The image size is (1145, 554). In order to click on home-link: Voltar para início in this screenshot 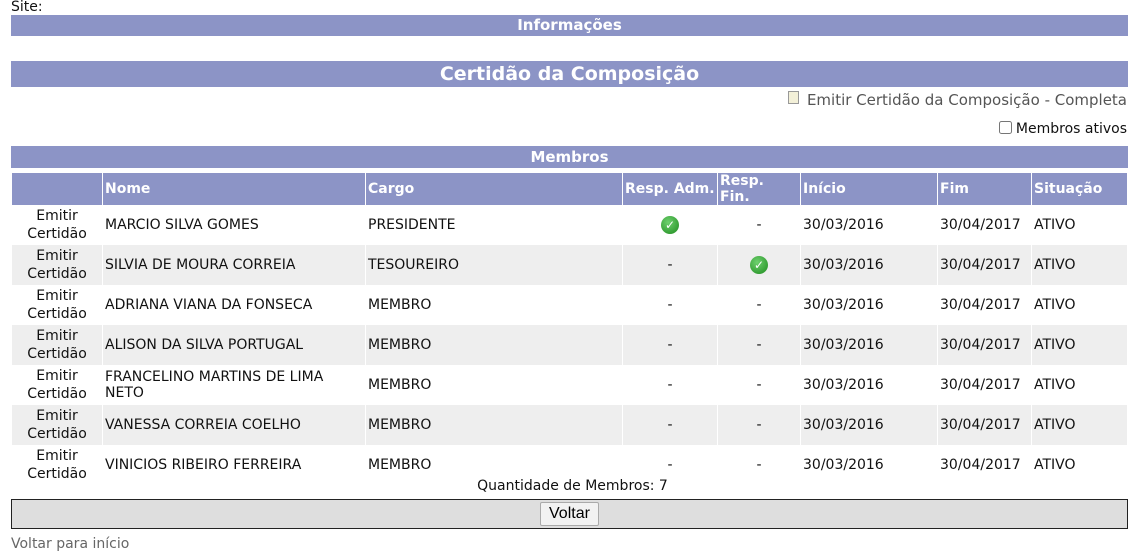, I will do `click(70, 544)`.